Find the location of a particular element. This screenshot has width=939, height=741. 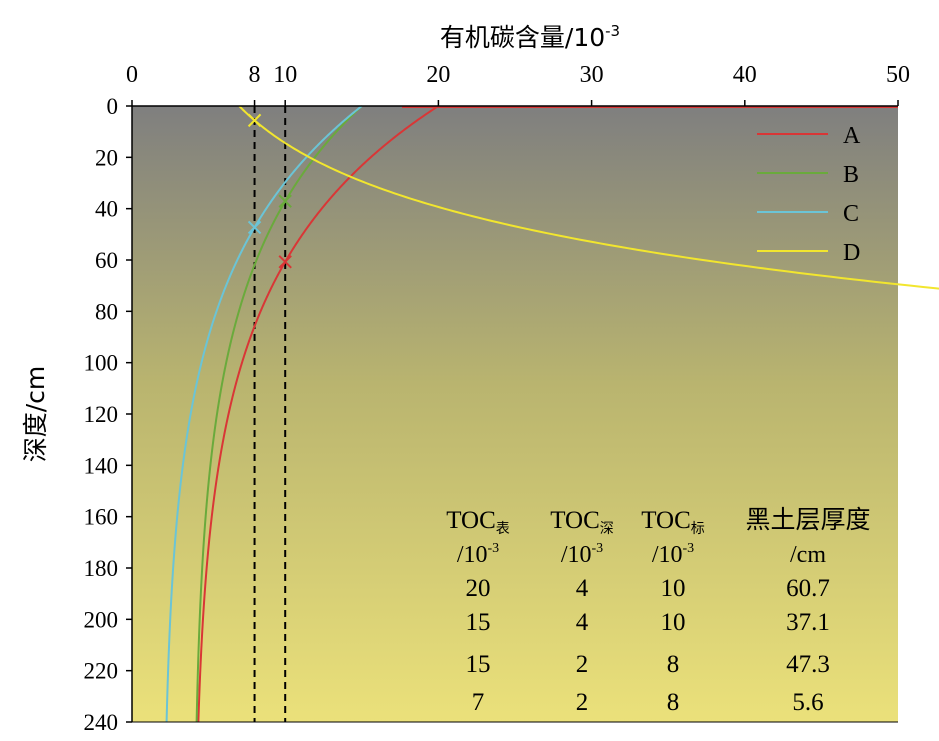

curve-B is located at coordinates (279, 414).